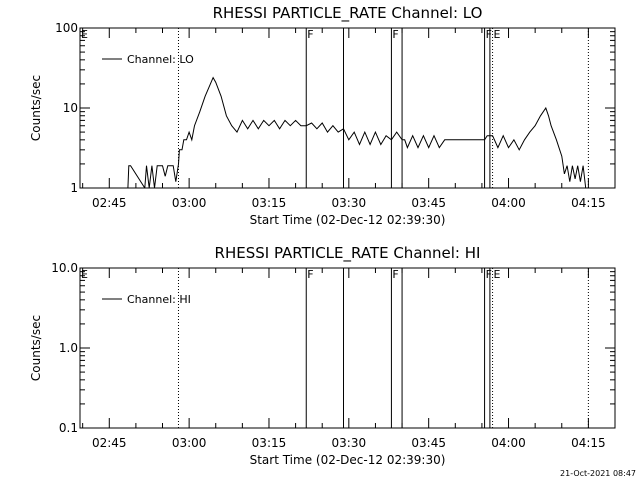 Image resolution: width=640 pixels, height=480 pixels. What do you see at coordinates (74, 188) in the screenshot?
I see `y-tick-label: 1` at bounding box center [74, 188].